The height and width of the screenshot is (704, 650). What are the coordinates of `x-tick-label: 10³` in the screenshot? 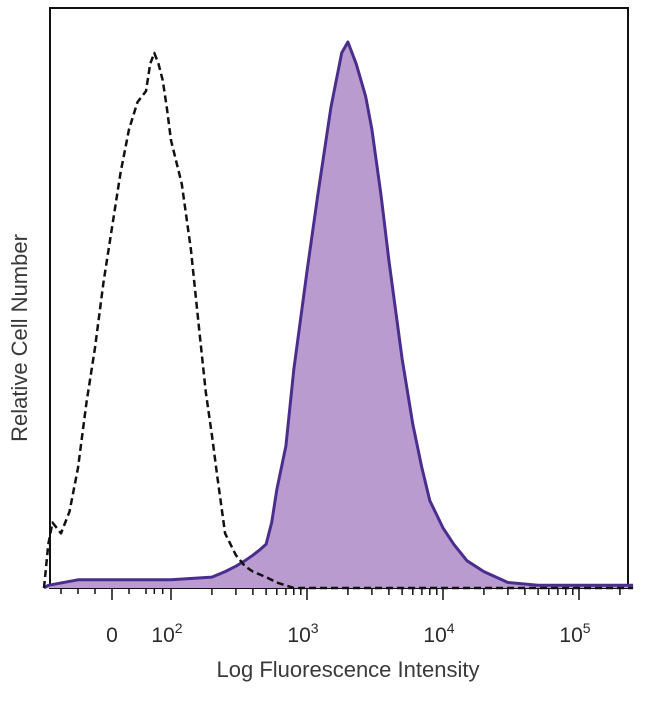 It's located at (302, 633).